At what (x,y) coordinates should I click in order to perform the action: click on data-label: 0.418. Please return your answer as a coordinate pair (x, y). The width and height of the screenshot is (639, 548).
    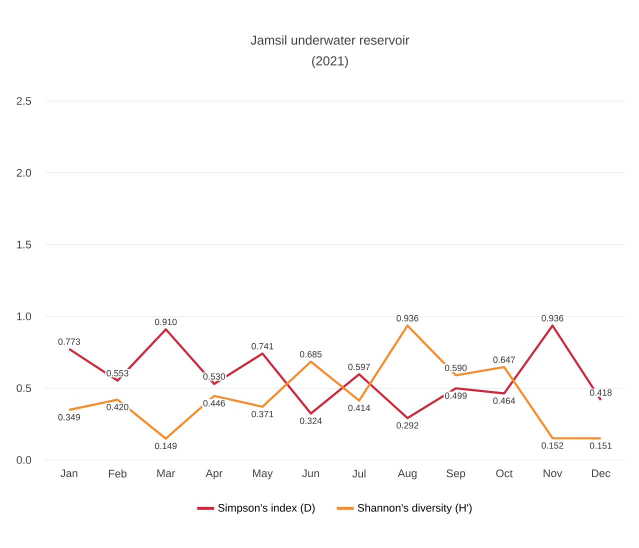
    Looking at the image, I should click on (601, 392).